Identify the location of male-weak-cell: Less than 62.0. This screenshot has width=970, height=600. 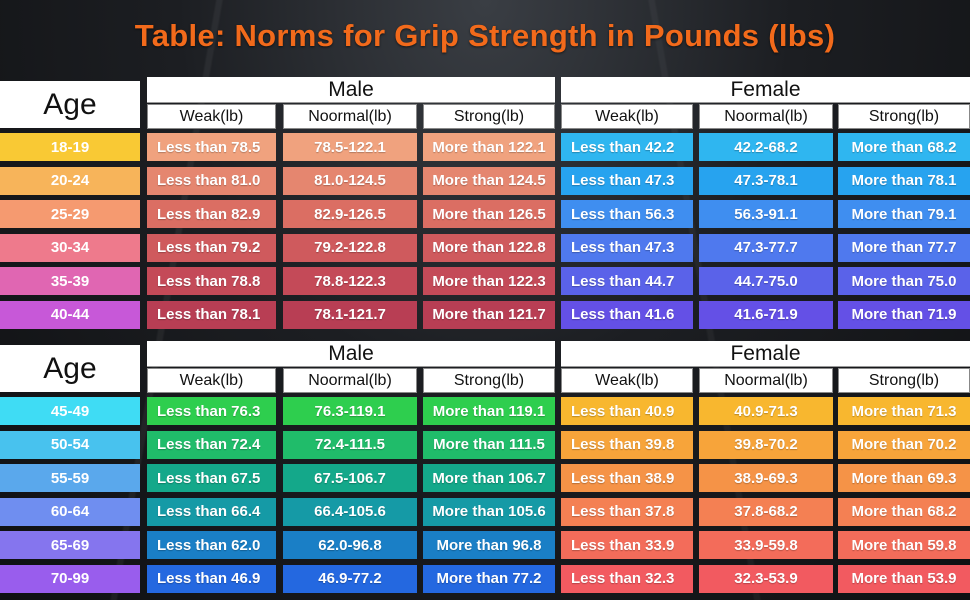
(211, 545).